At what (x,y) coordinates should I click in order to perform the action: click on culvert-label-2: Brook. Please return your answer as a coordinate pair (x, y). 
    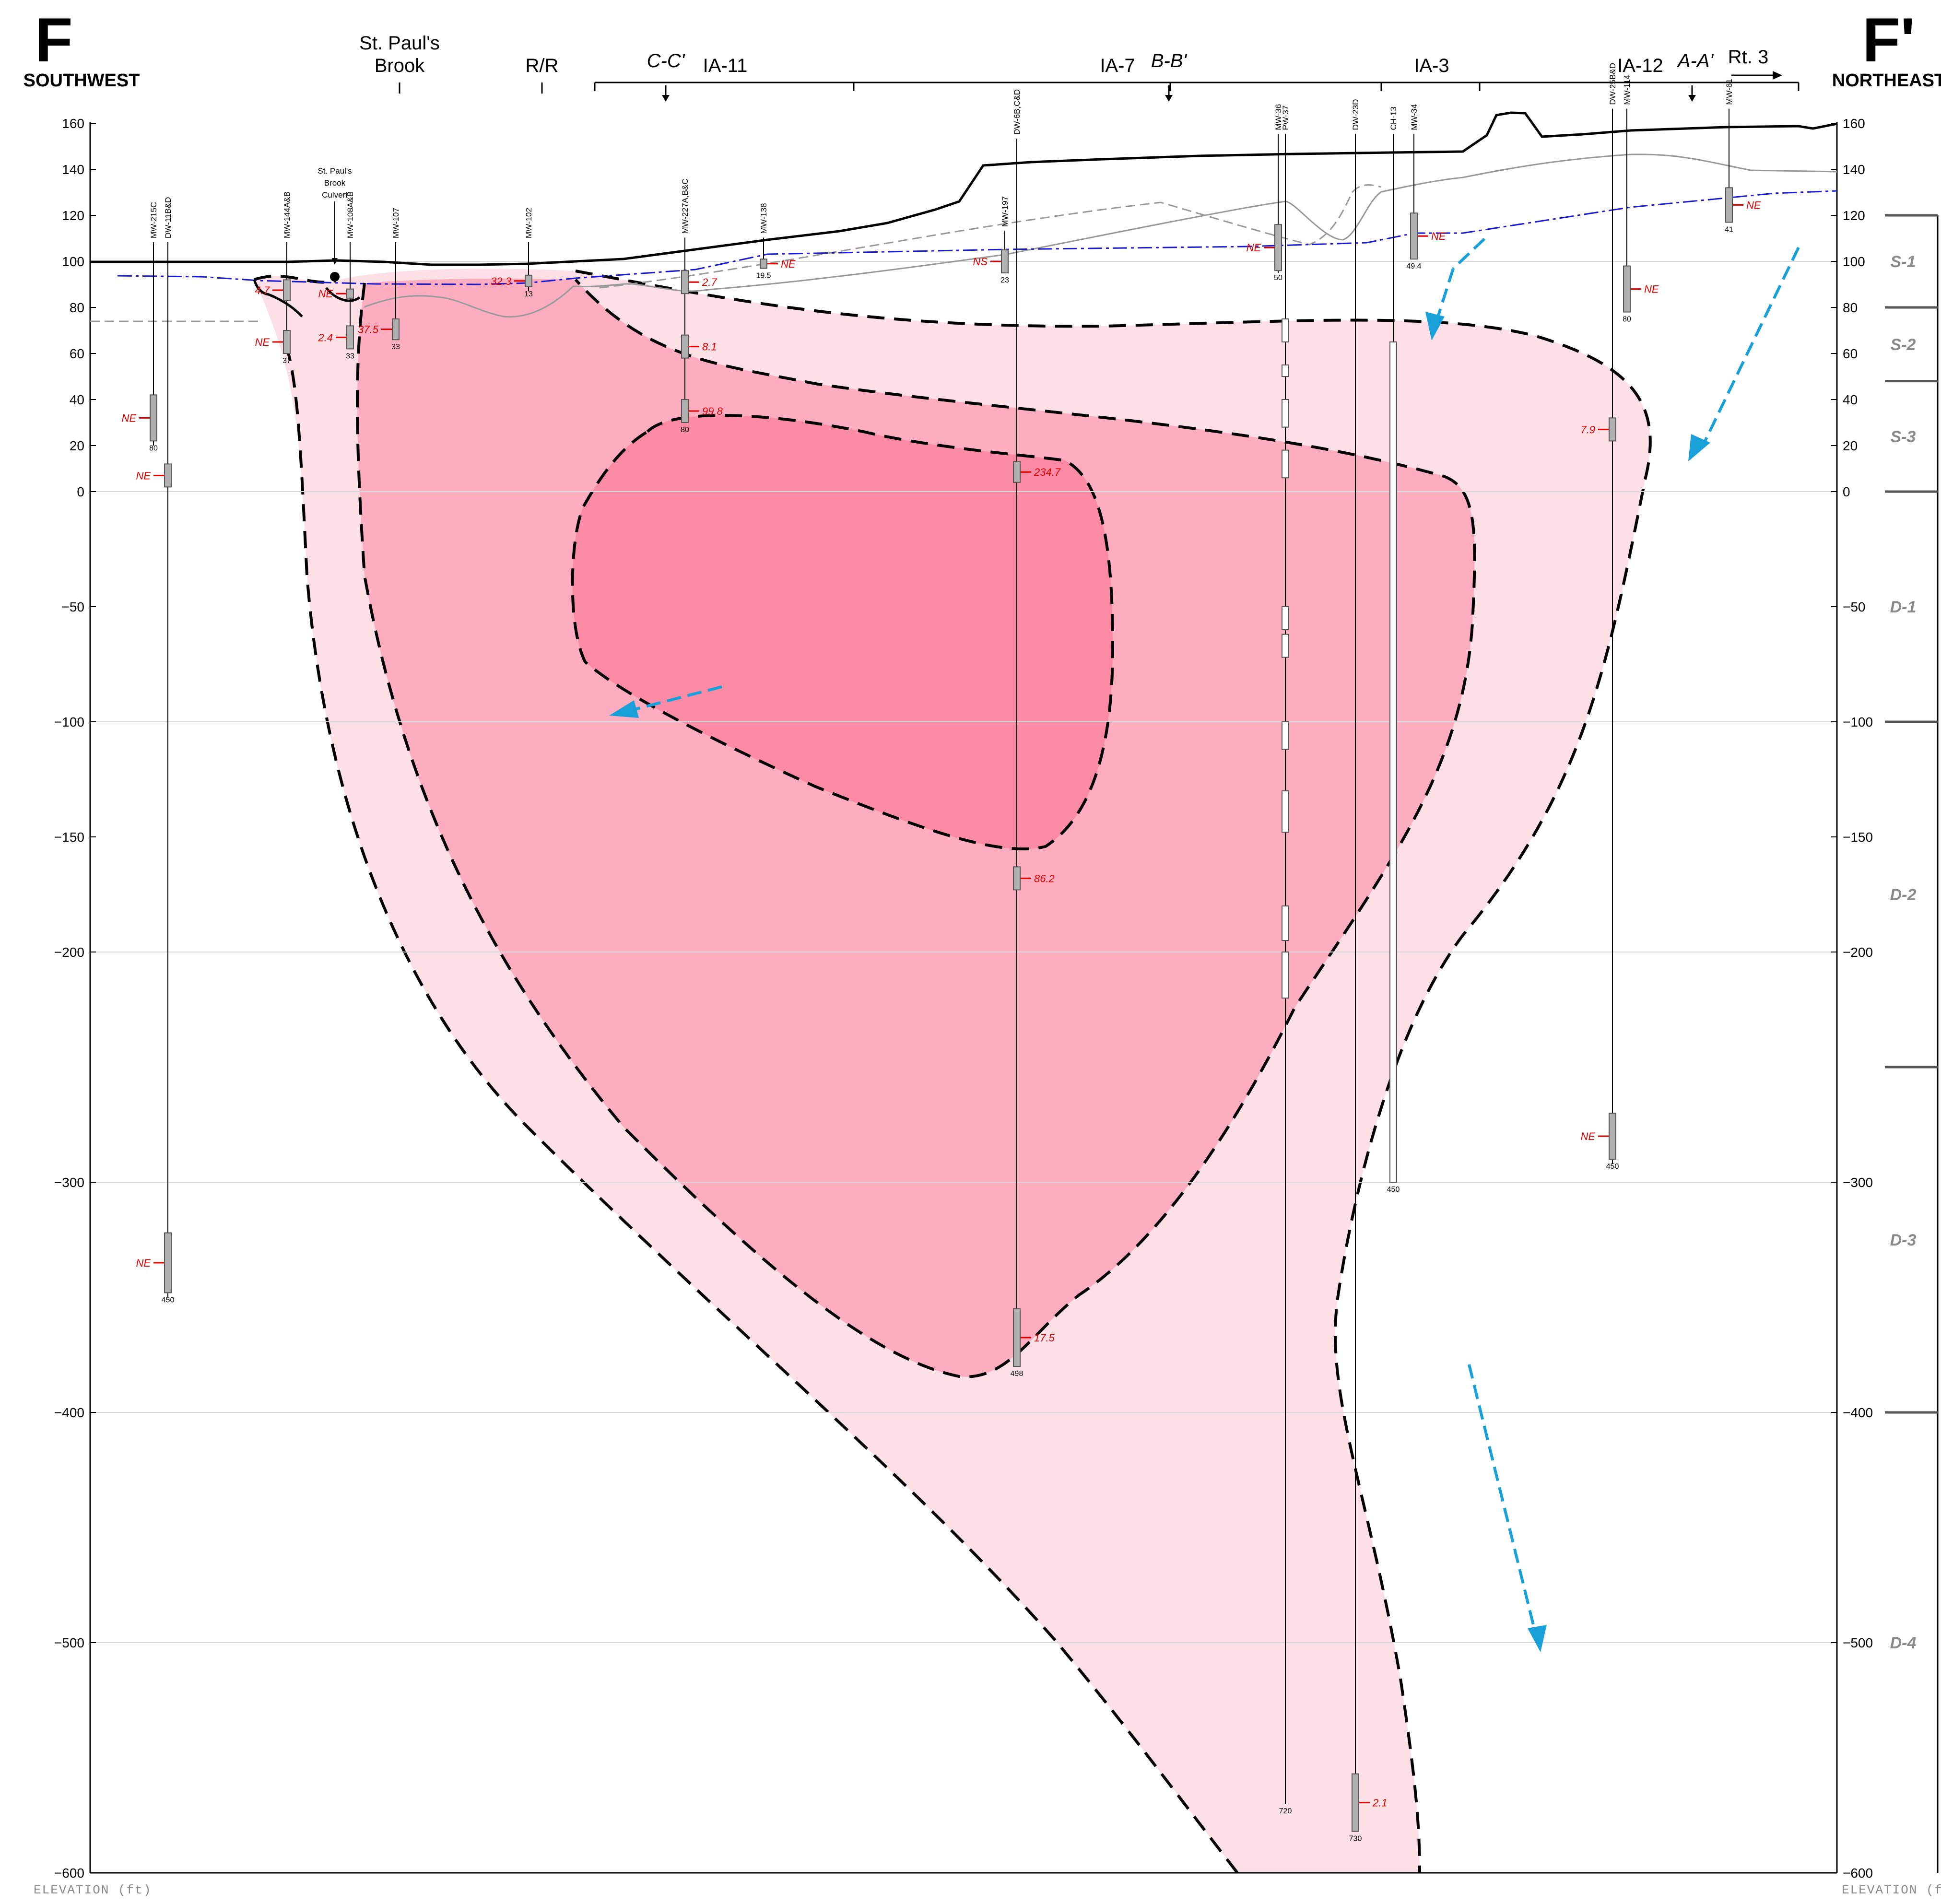
    Looking at the image, I should click on (335, 183).